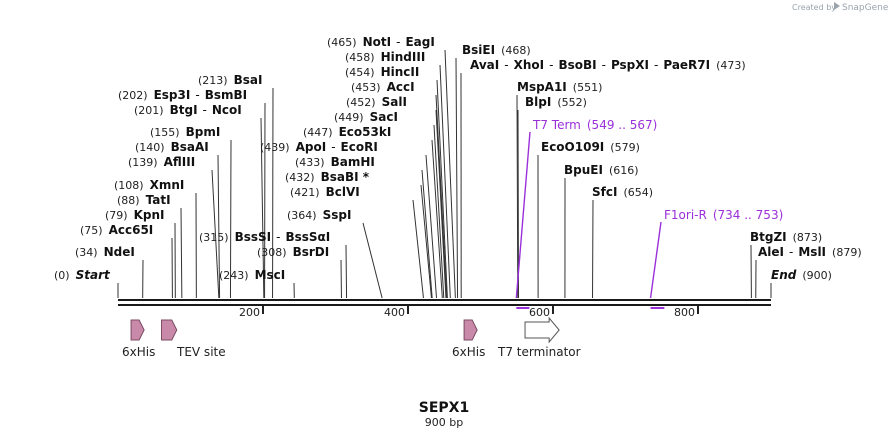  I want to click on sequence-backbone-bottom, so click(444, 305).